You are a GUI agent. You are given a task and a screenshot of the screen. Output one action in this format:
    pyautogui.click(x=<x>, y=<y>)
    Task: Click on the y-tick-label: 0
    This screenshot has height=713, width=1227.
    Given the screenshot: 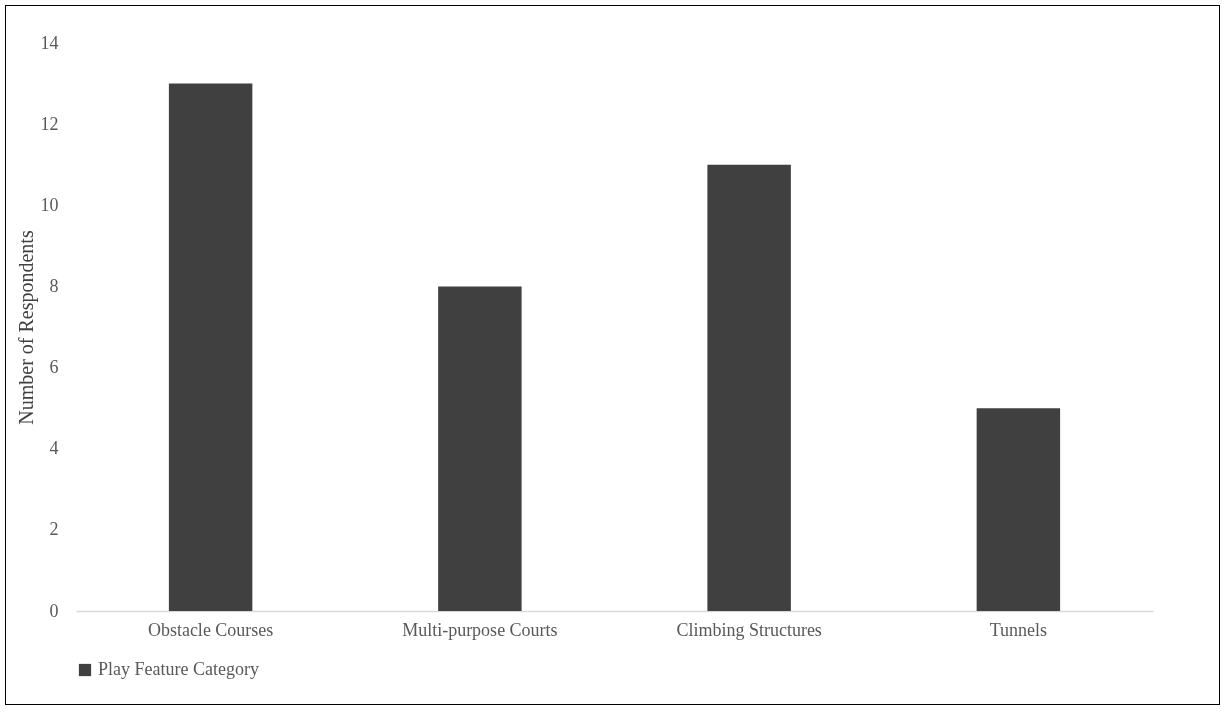 What is the action you would take?
    pyautogui.click(x=54, y=610)
    